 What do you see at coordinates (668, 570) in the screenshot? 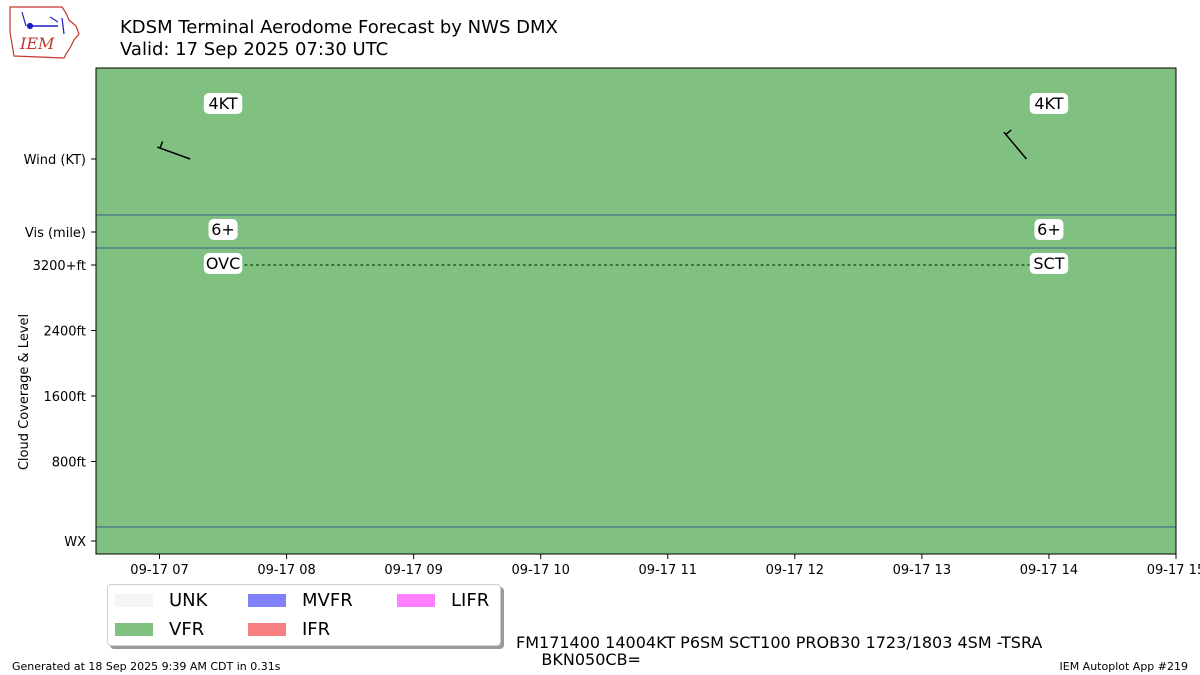
I see `x-tick-label: 09-17 11` at bounding box center [668, 570].